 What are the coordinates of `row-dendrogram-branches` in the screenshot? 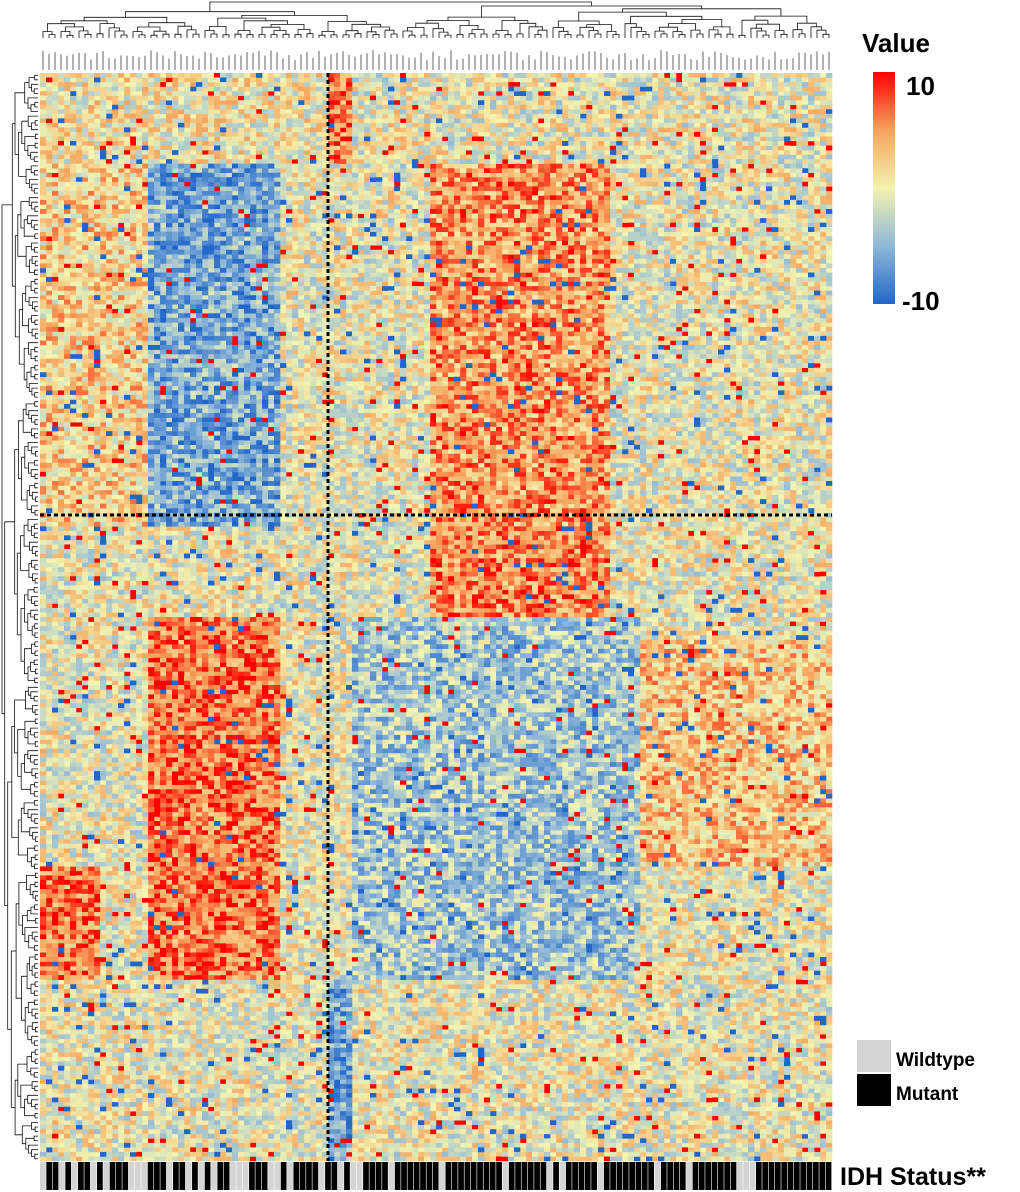 It's located at (19, 617).